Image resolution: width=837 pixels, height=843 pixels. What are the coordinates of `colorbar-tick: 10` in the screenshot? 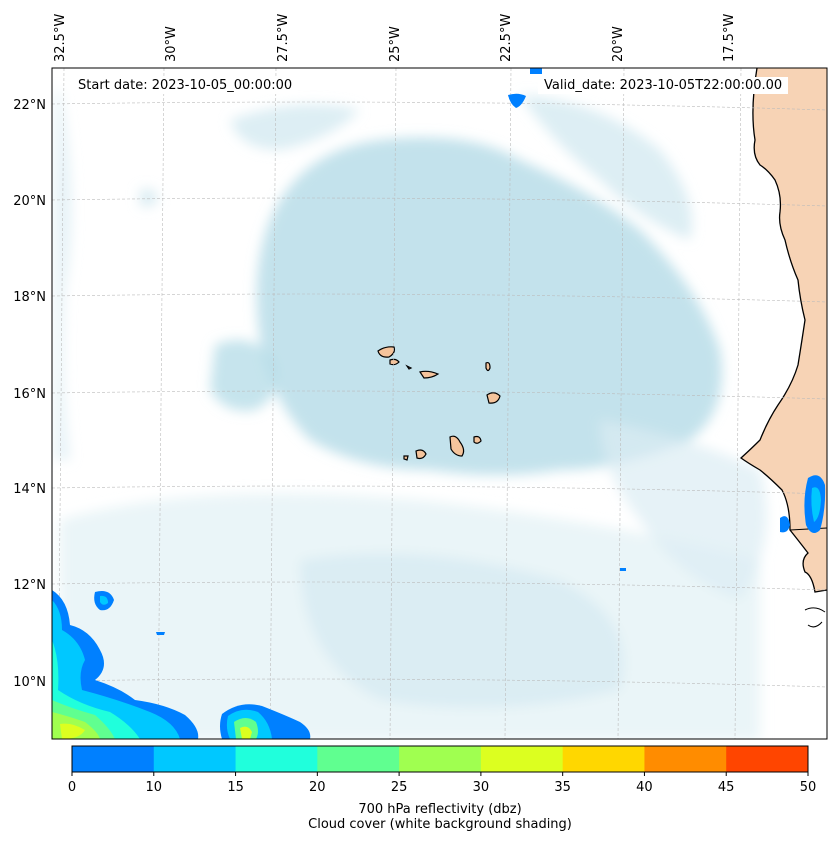 It's located at (154, 787).